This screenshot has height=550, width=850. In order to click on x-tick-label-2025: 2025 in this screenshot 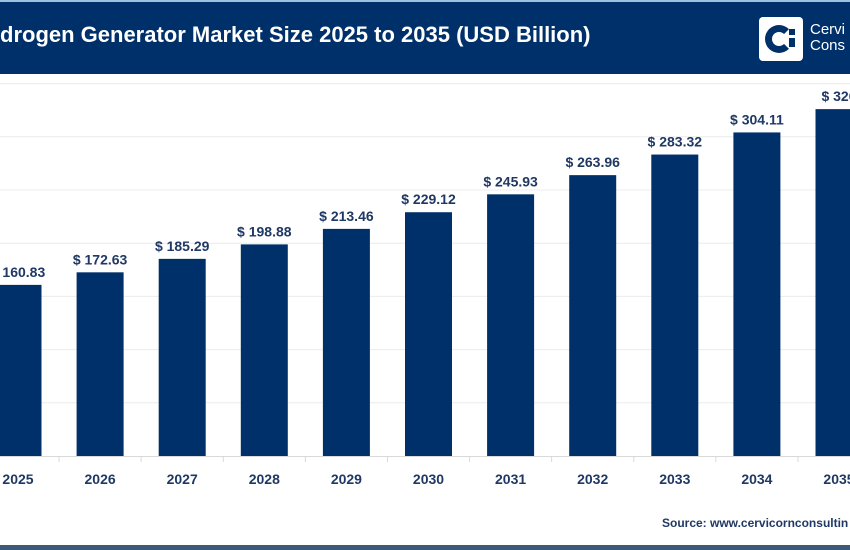, I will do `click(17, 479)`.